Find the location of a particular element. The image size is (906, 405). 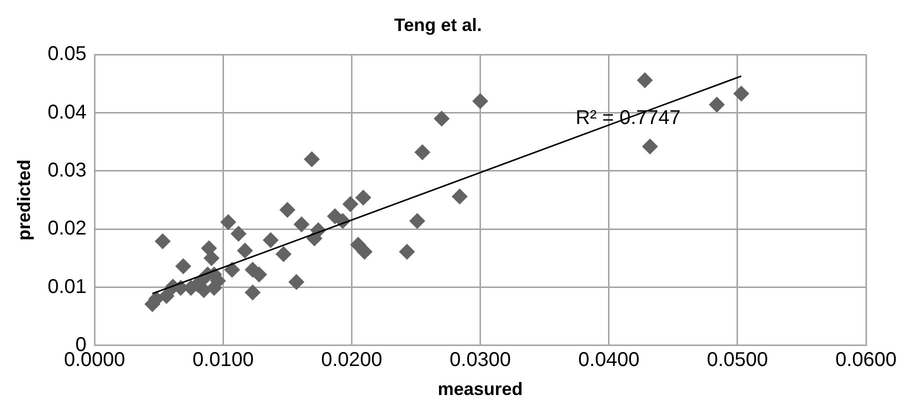

x-tick-label: 0.0200 is located at coordinates (351, 359).